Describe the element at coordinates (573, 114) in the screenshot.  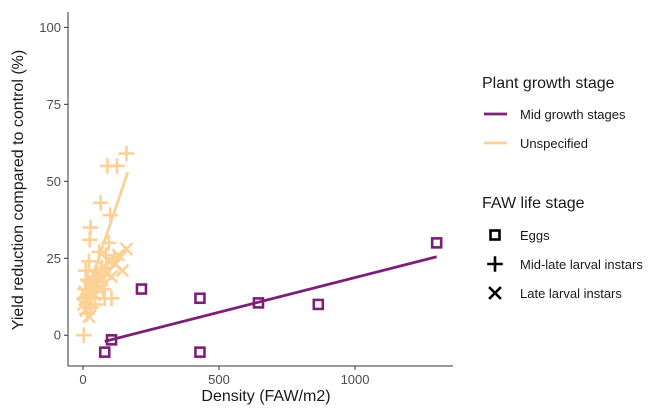
I see `legend-label-mid_growth: Mid growth stages` at that location.